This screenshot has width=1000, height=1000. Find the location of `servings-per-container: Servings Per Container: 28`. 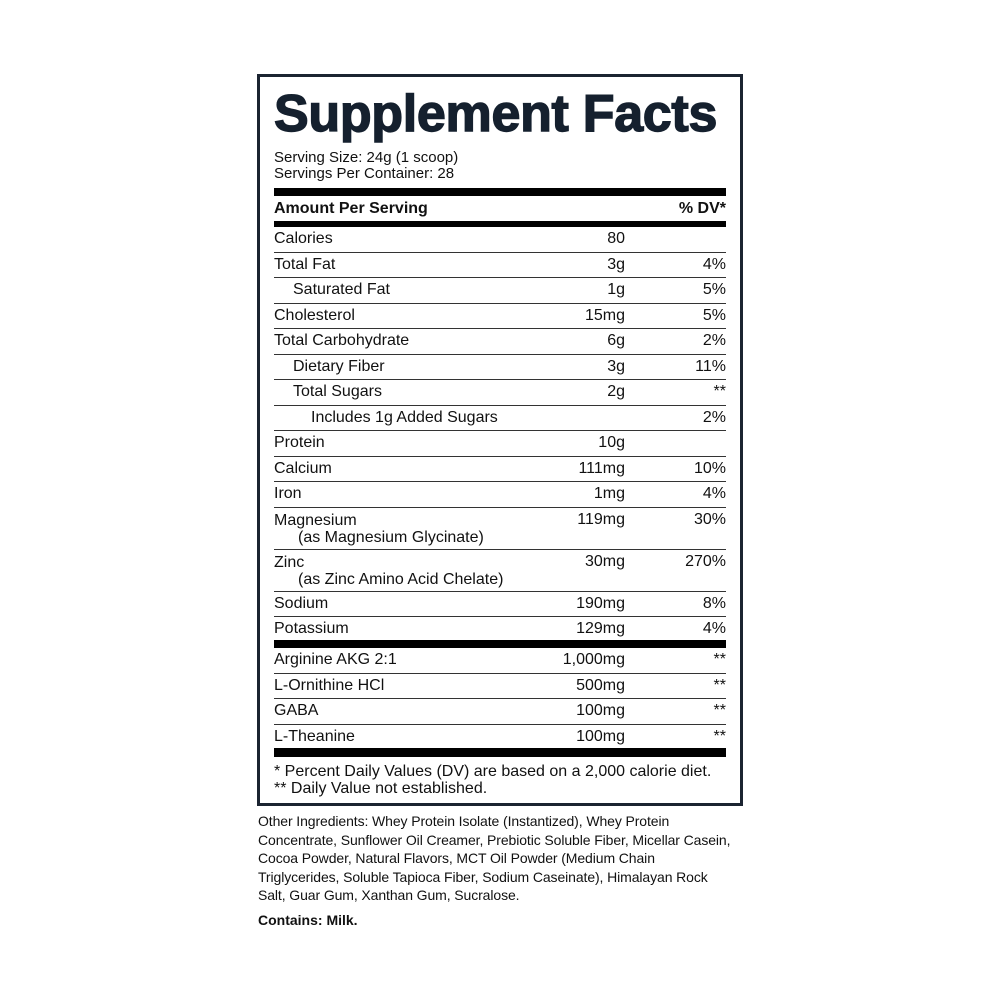

servings-per-container: Servings Per Container: 28 is located at coordinates (364, 173).